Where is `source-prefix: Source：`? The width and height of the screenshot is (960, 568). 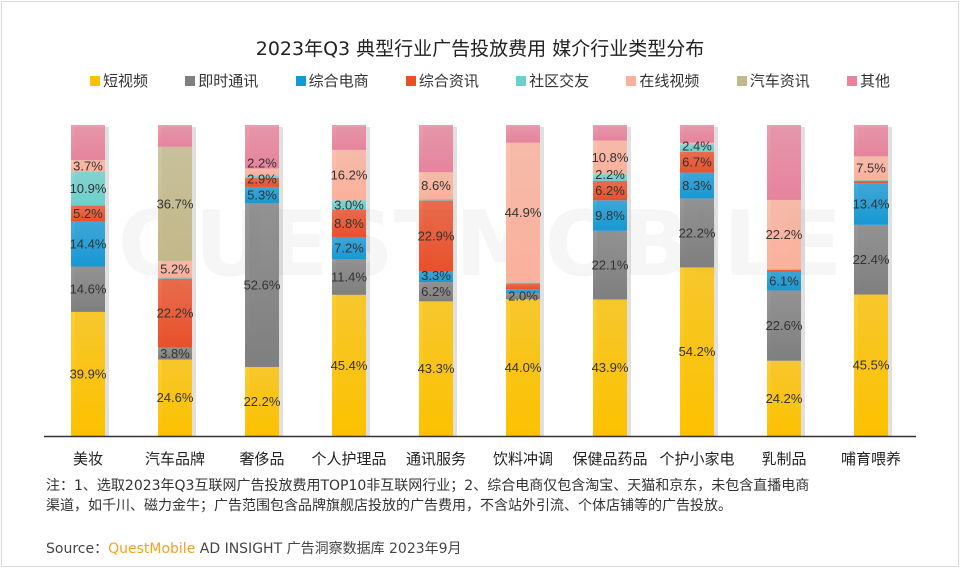 source-prefix: Source： is located at coordinates (77, 549).